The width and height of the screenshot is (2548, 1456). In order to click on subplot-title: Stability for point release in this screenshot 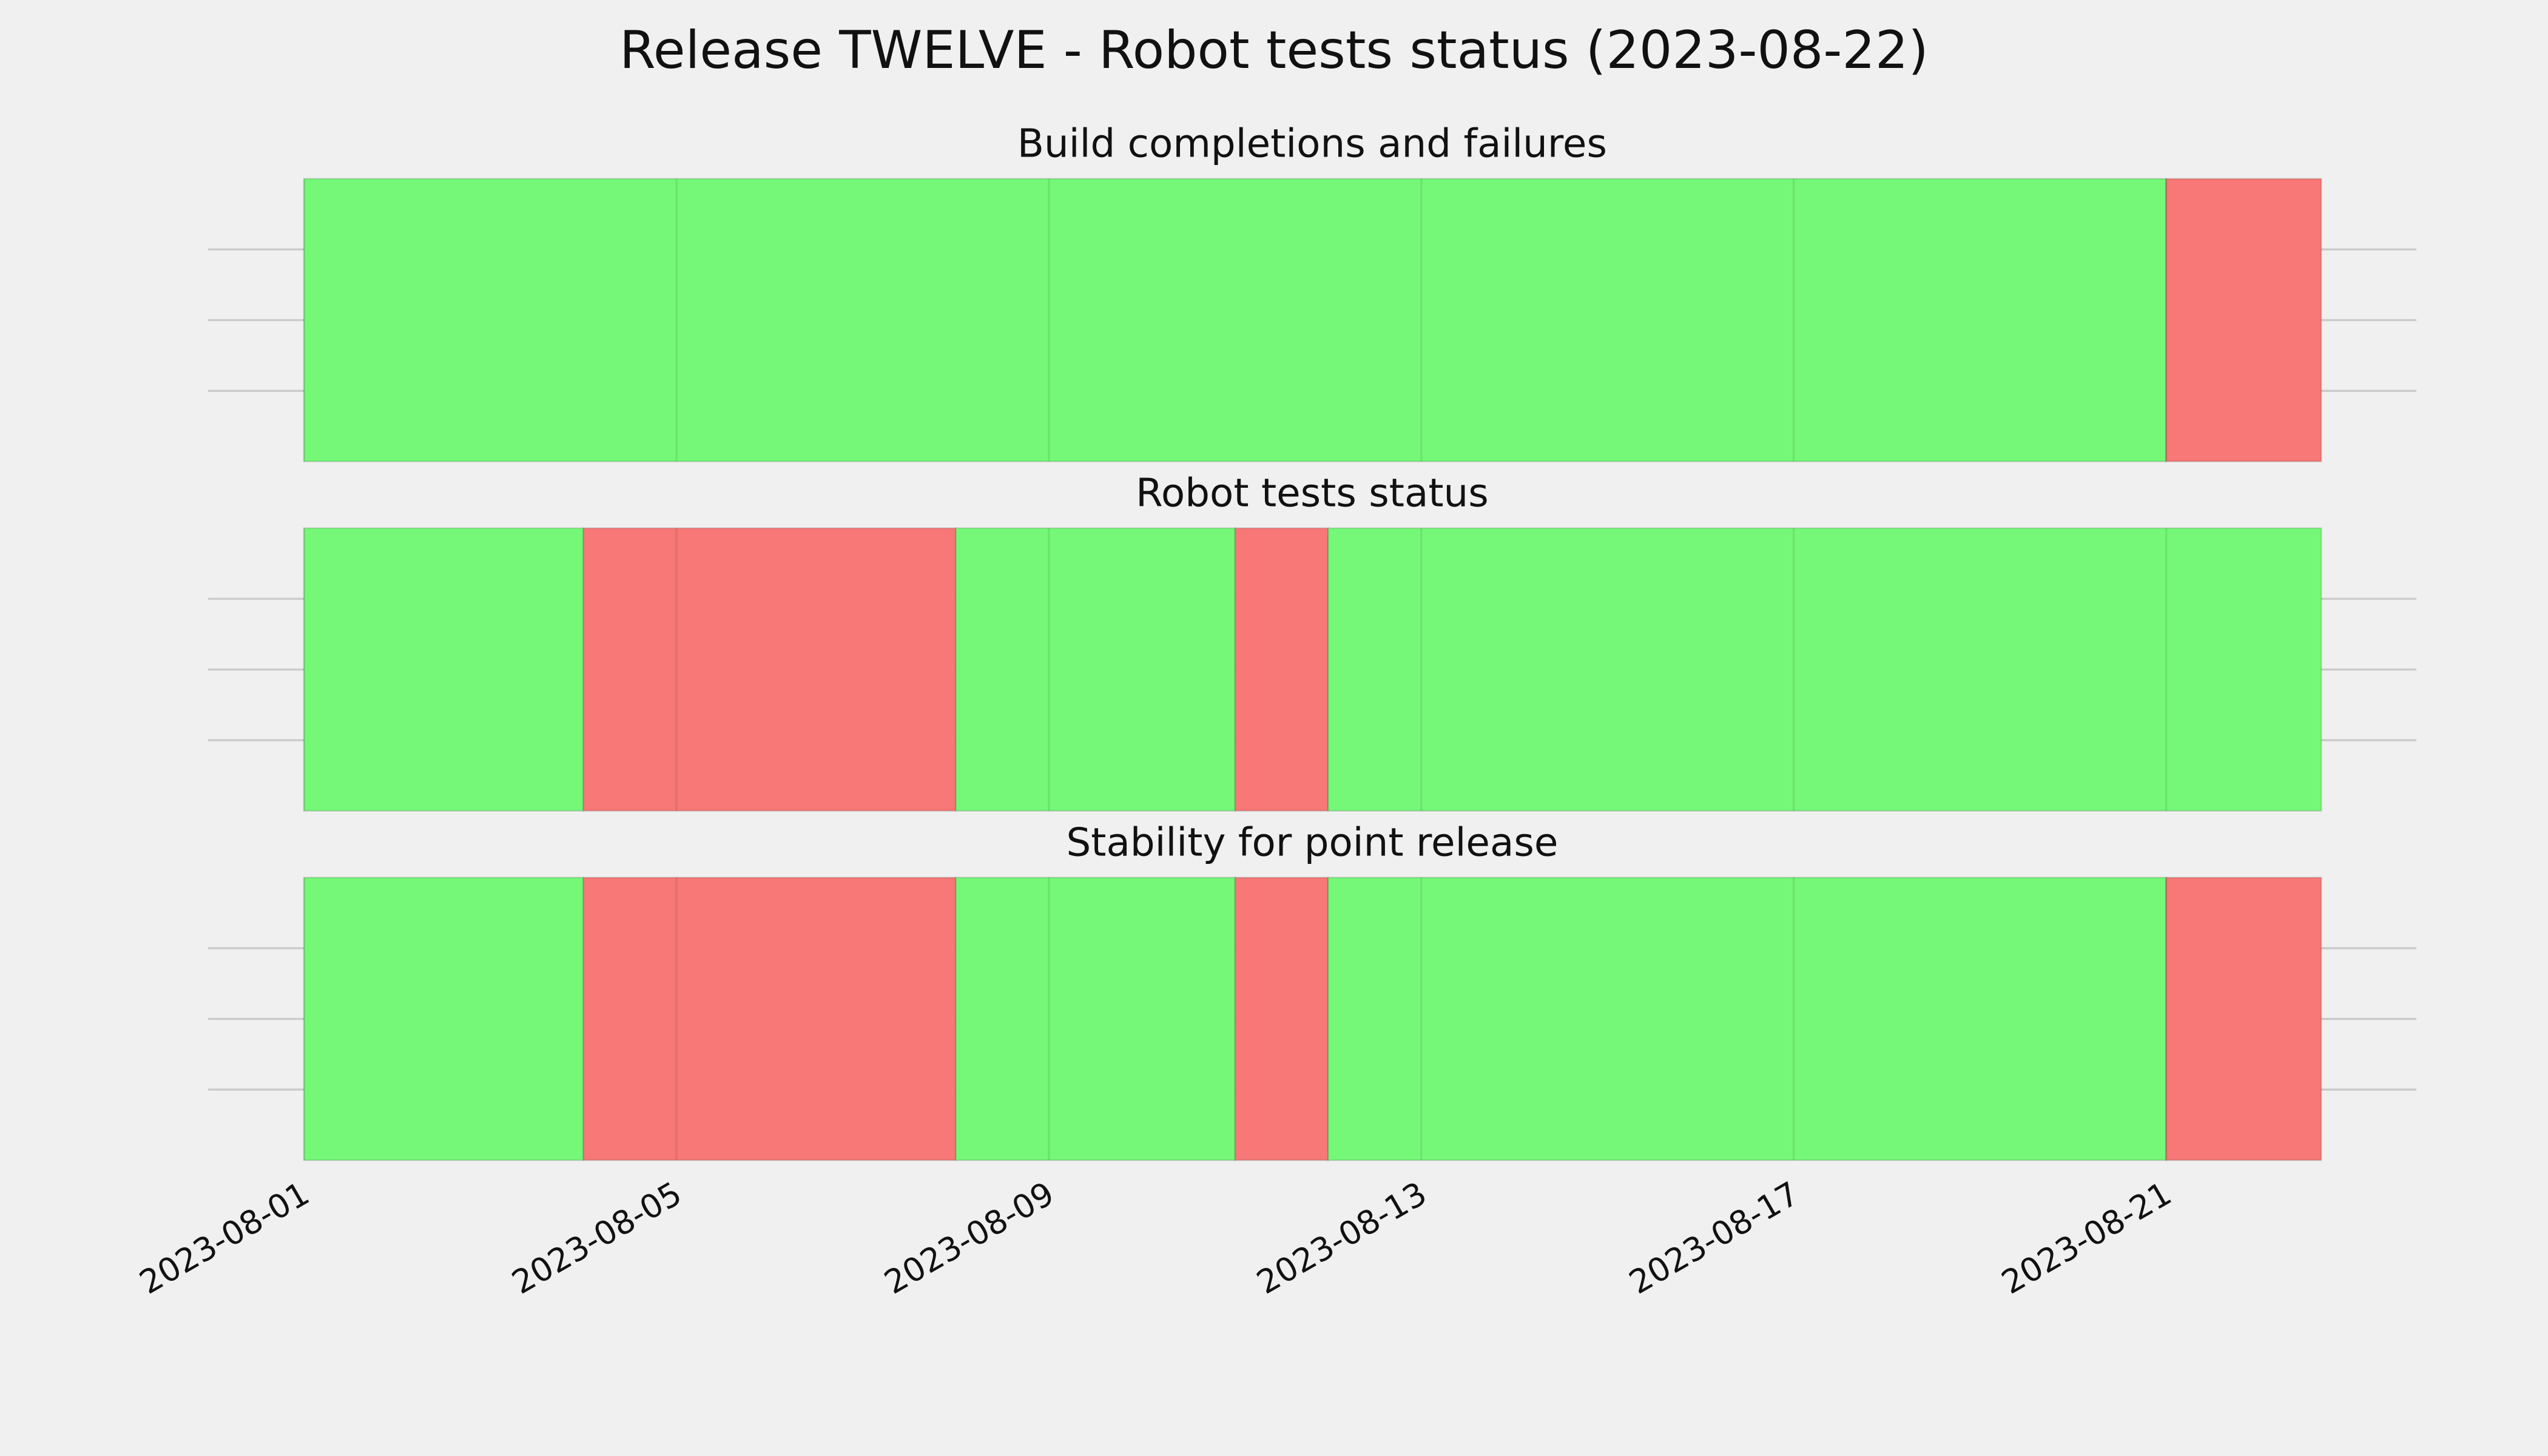, I will do `click(1313, 842)`.